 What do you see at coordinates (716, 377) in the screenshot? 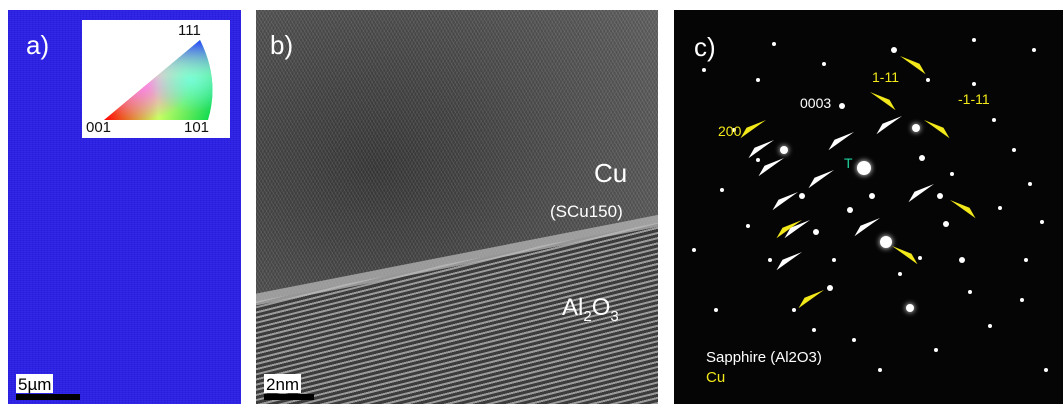
I see `legend-cu: Cu` at bounding box center [716, 377].